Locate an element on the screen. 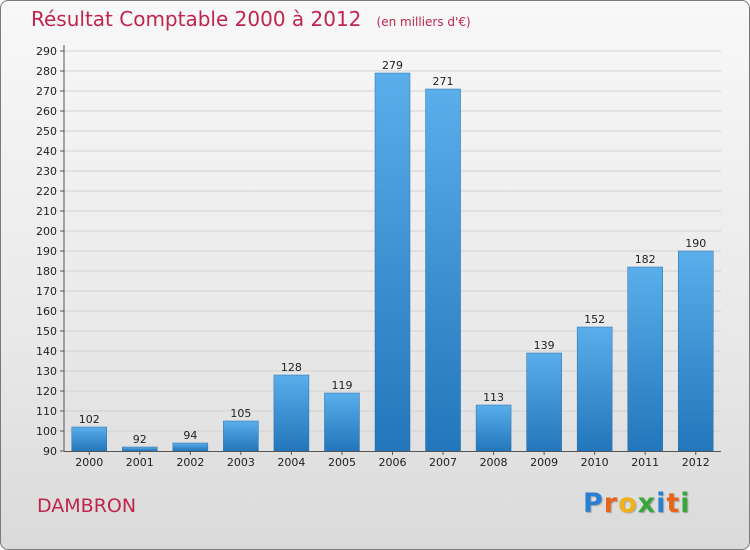 Image resolution: width=750 pixels, height=550 pixels. bar-2007 is located at coordinates (443, 270).